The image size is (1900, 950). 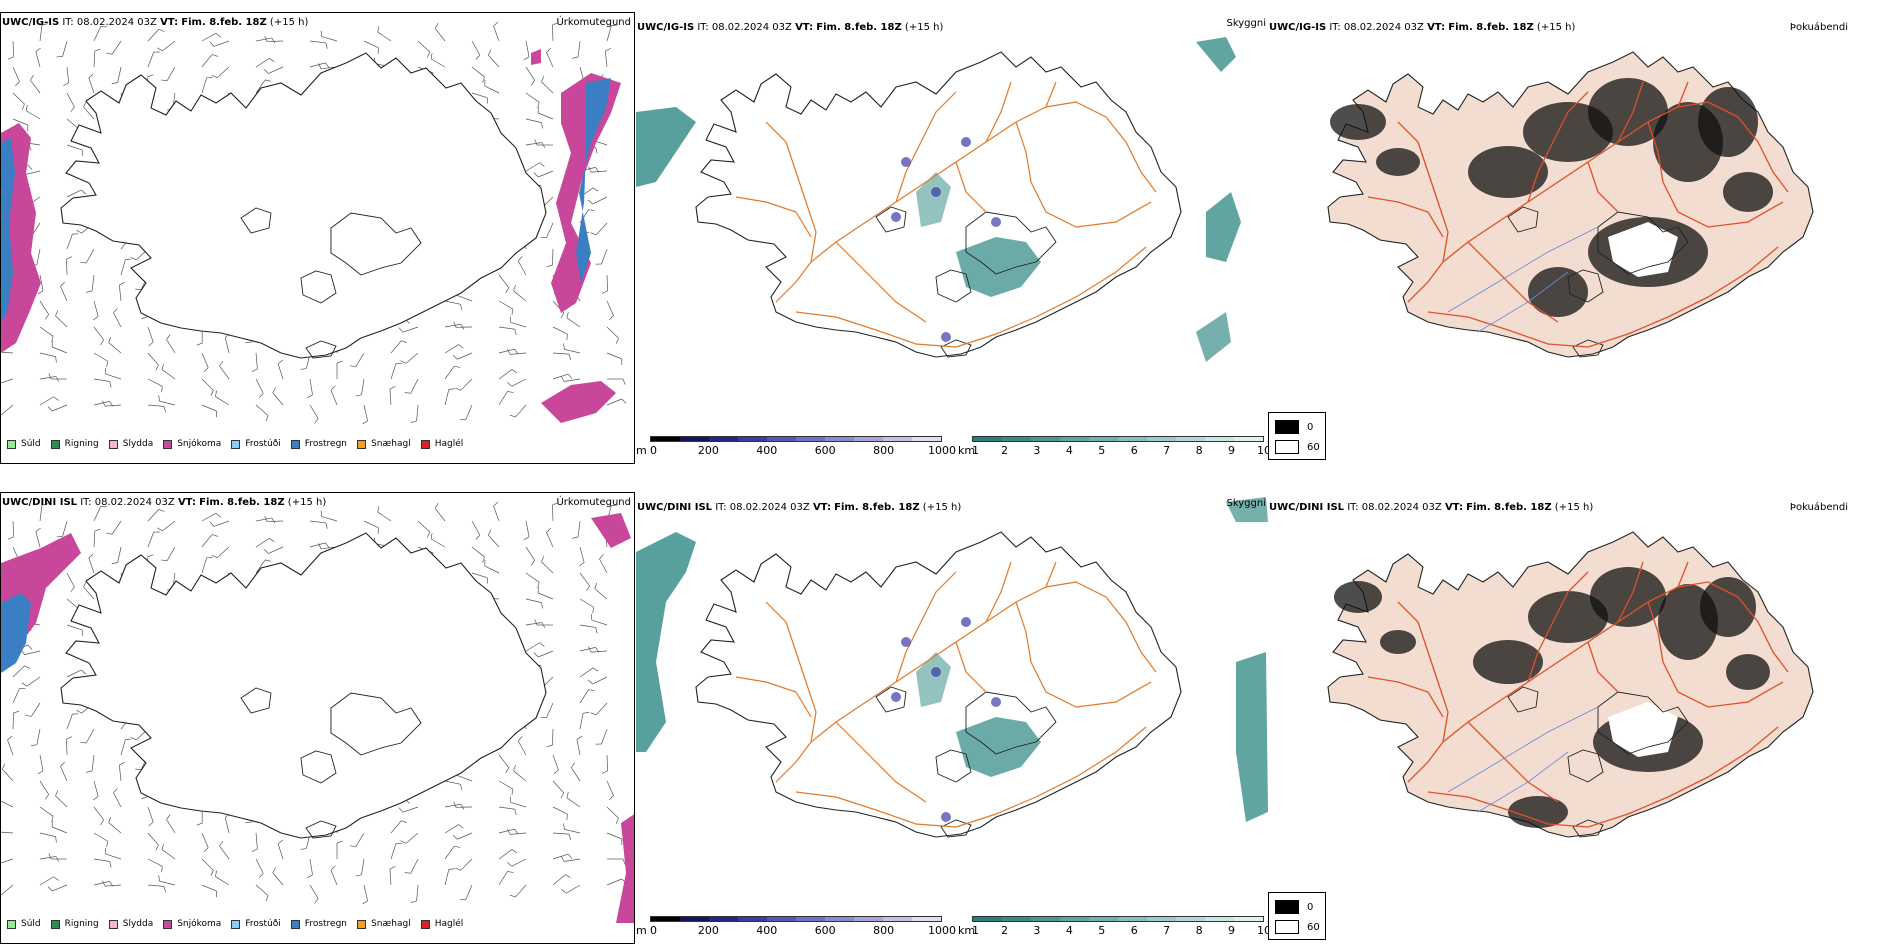 What do you see at coordinates (326, 444) in the screenshot?
I see `legend-label: Frostregn` at bounding box center [326, 444].